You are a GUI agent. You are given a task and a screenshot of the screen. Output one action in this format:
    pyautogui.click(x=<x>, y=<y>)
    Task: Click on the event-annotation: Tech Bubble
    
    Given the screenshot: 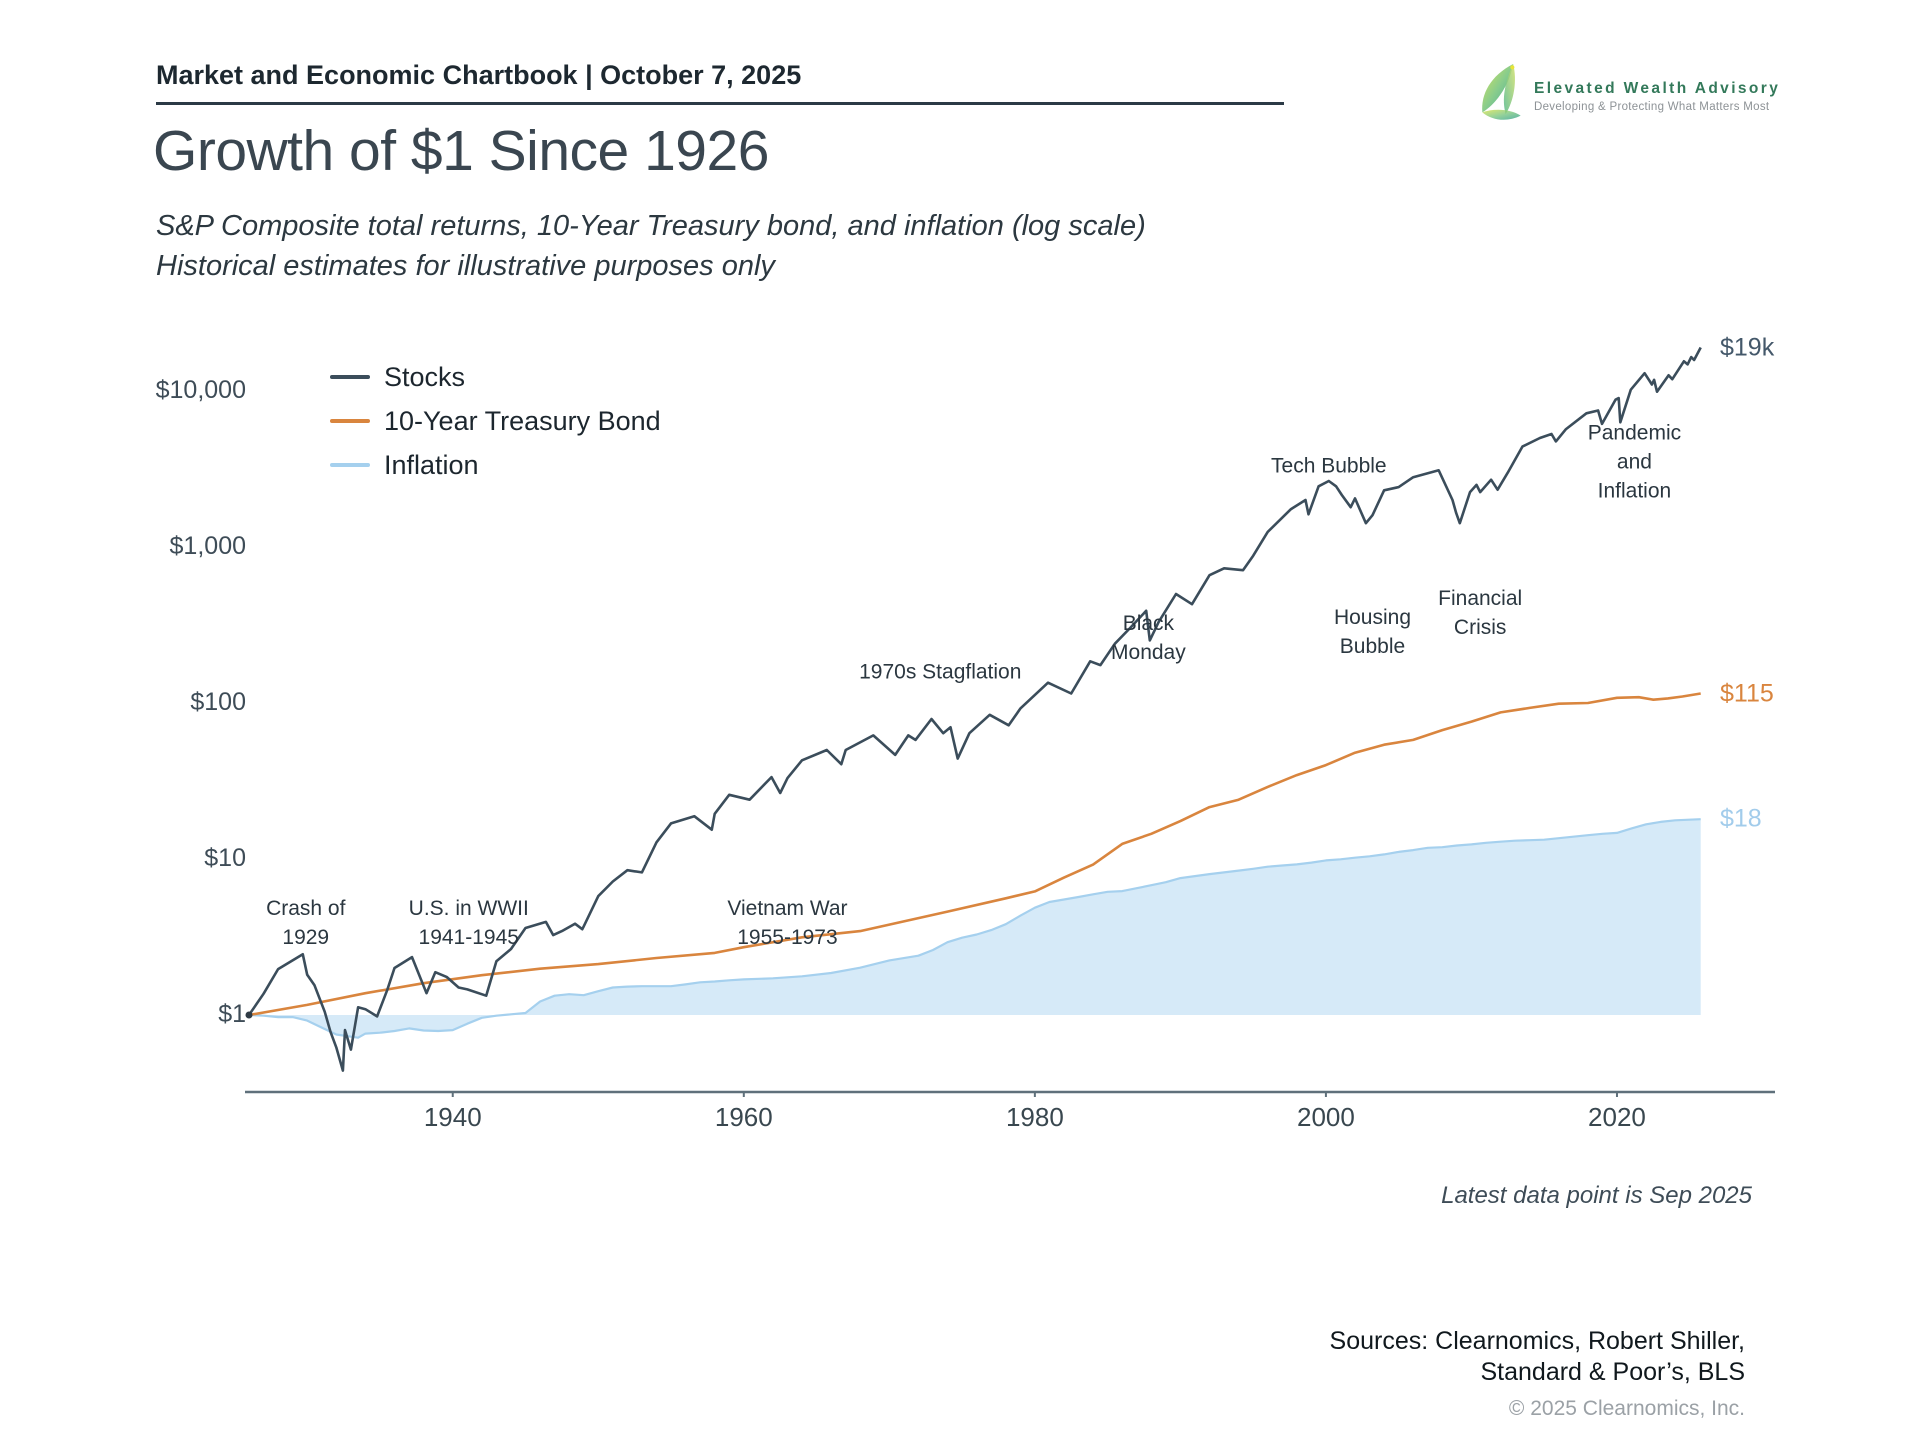 What is the action you would take?
    pyautogui.click(x=1329, y=466)
    